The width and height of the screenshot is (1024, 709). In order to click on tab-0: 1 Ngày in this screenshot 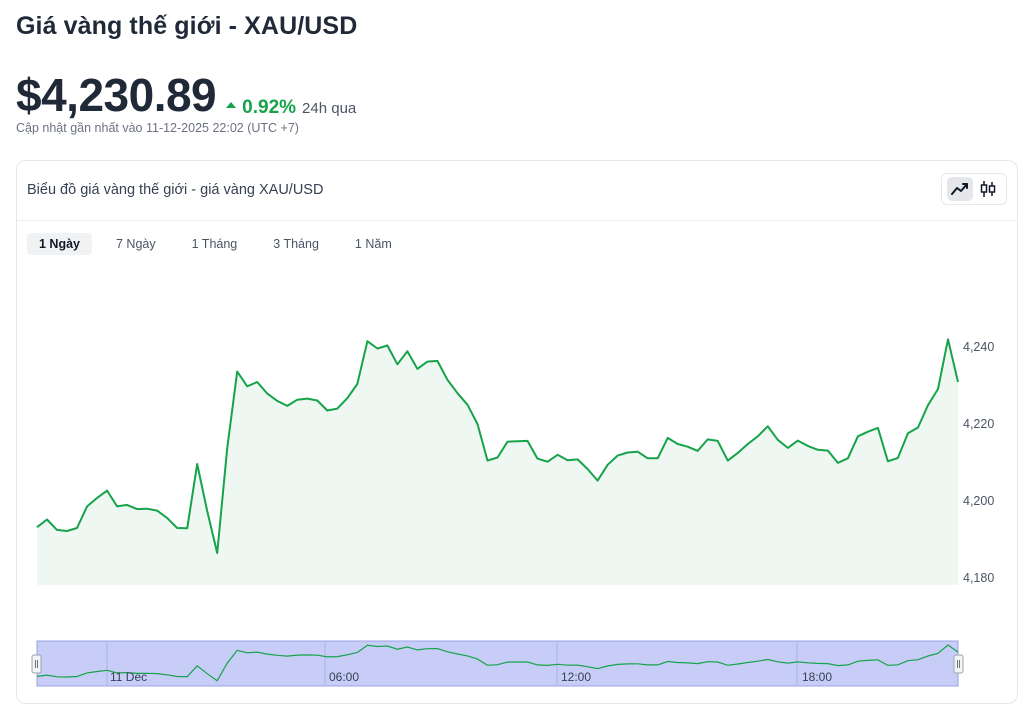, I will do `click(59, 244)`.